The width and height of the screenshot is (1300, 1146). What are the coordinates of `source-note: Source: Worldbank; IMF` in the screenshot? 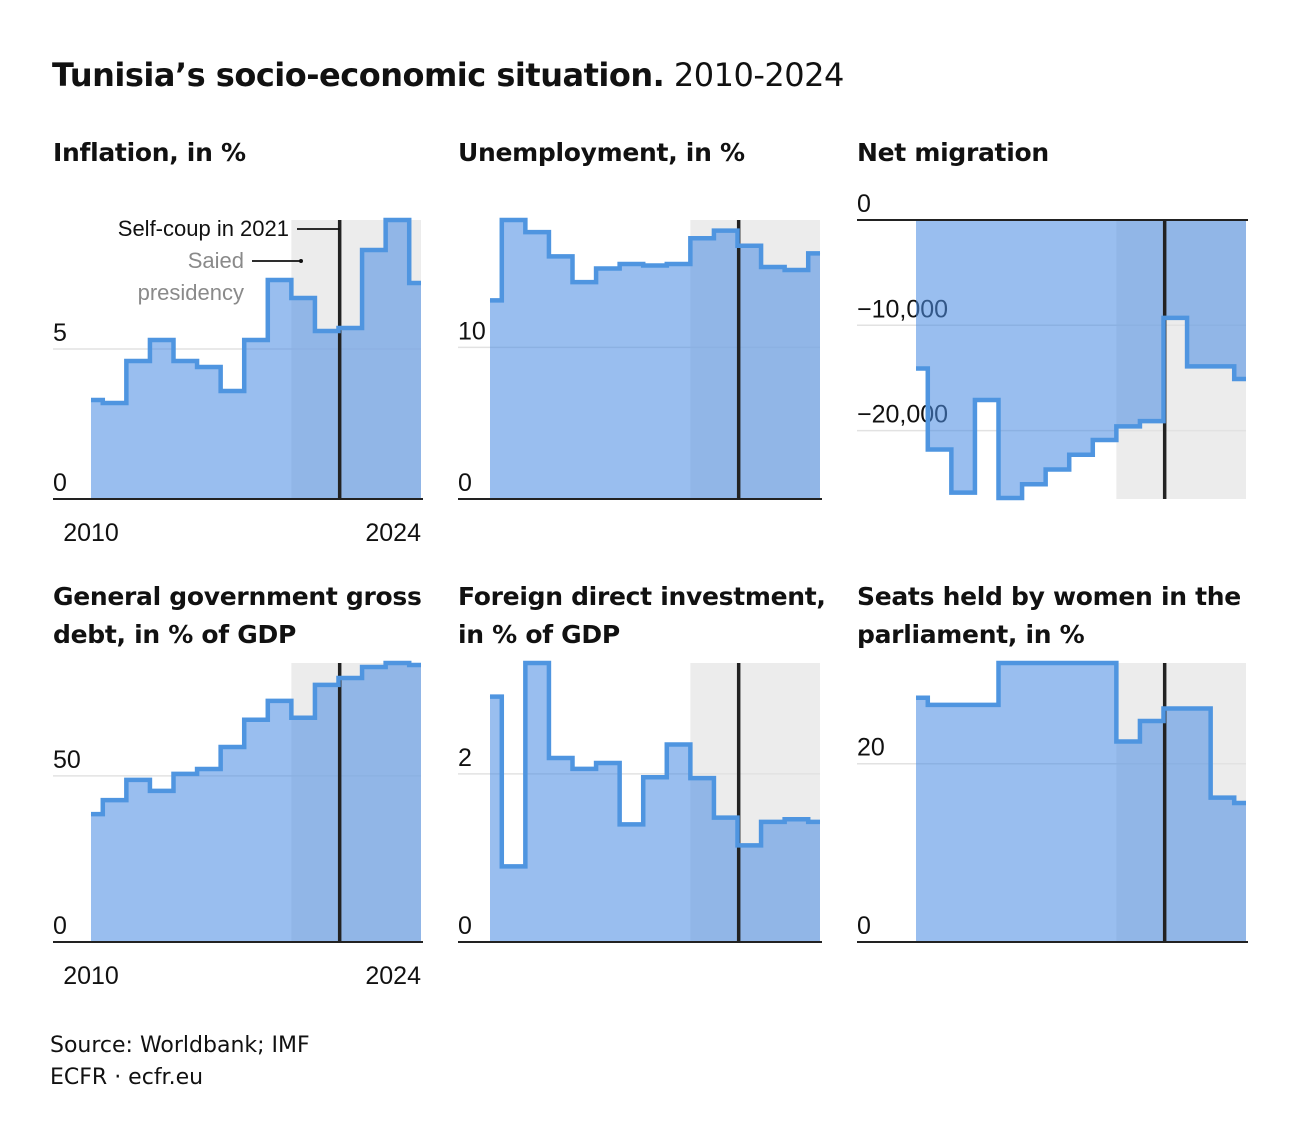 It's located at (180, 1045).